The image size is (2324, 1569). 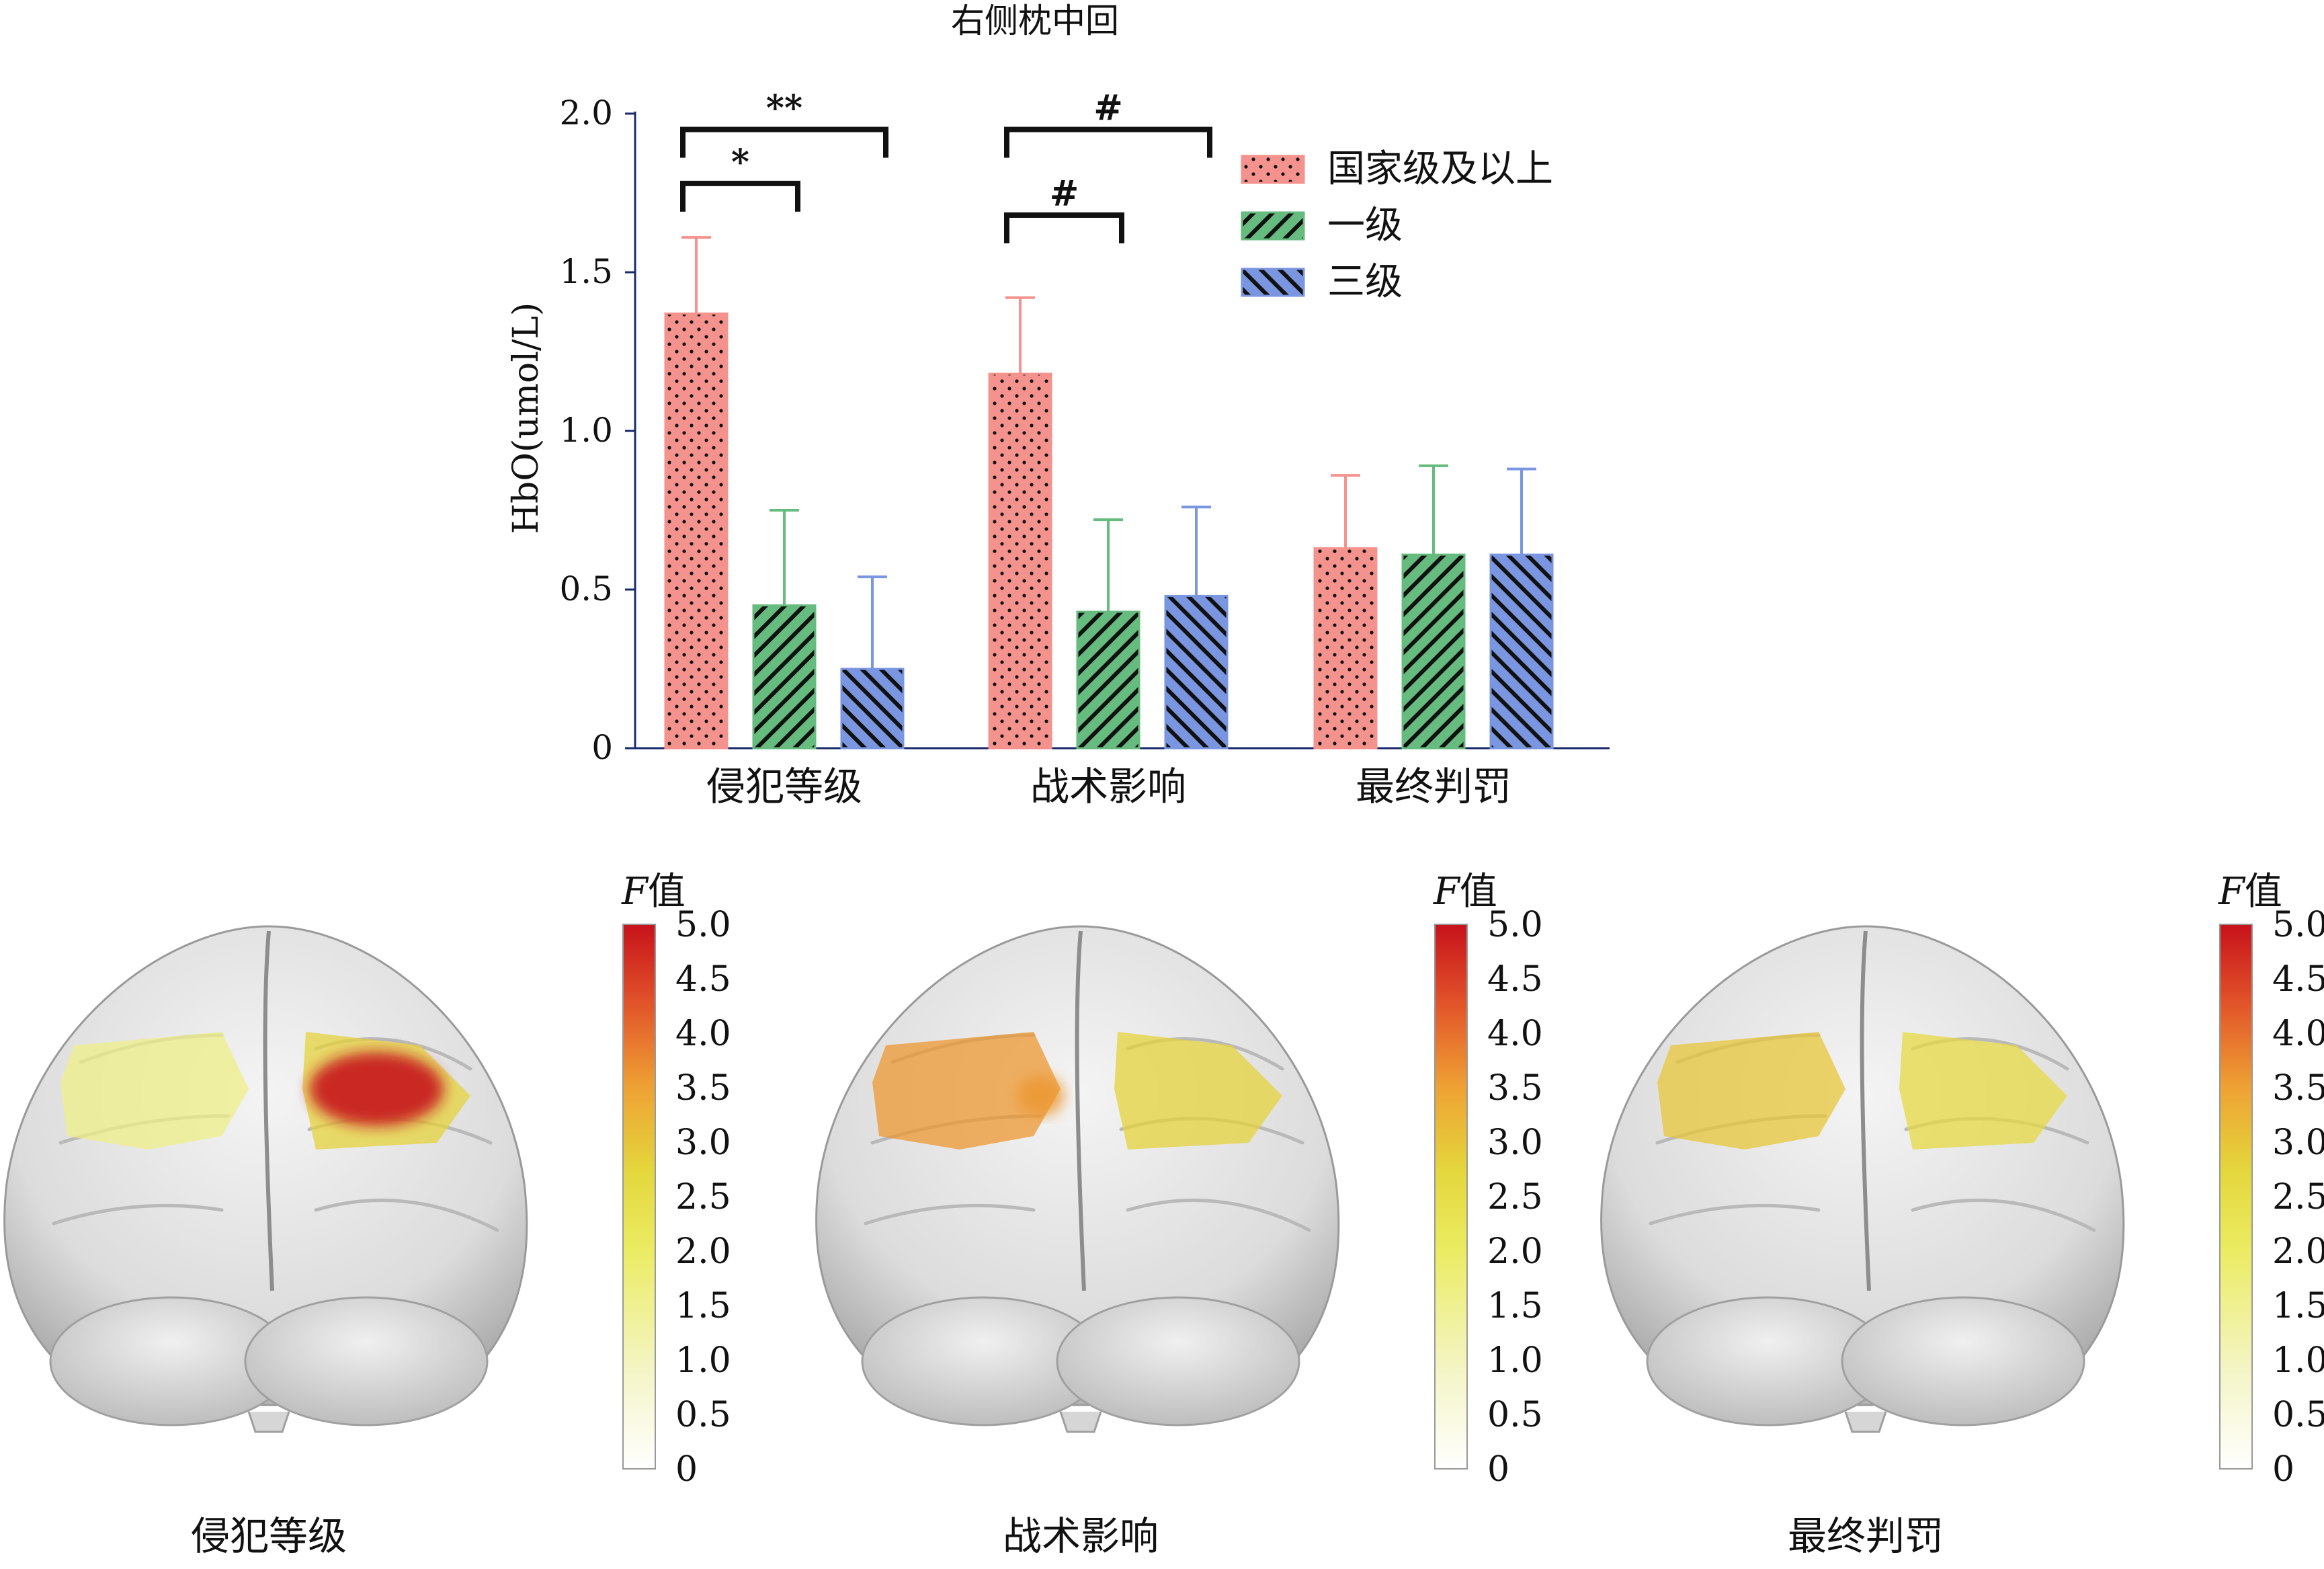 What do you see at coordinates (1433, 787) in the screenshot?
I see `x-tick-label: 最终判罚` at bounding box center [1433, 787].